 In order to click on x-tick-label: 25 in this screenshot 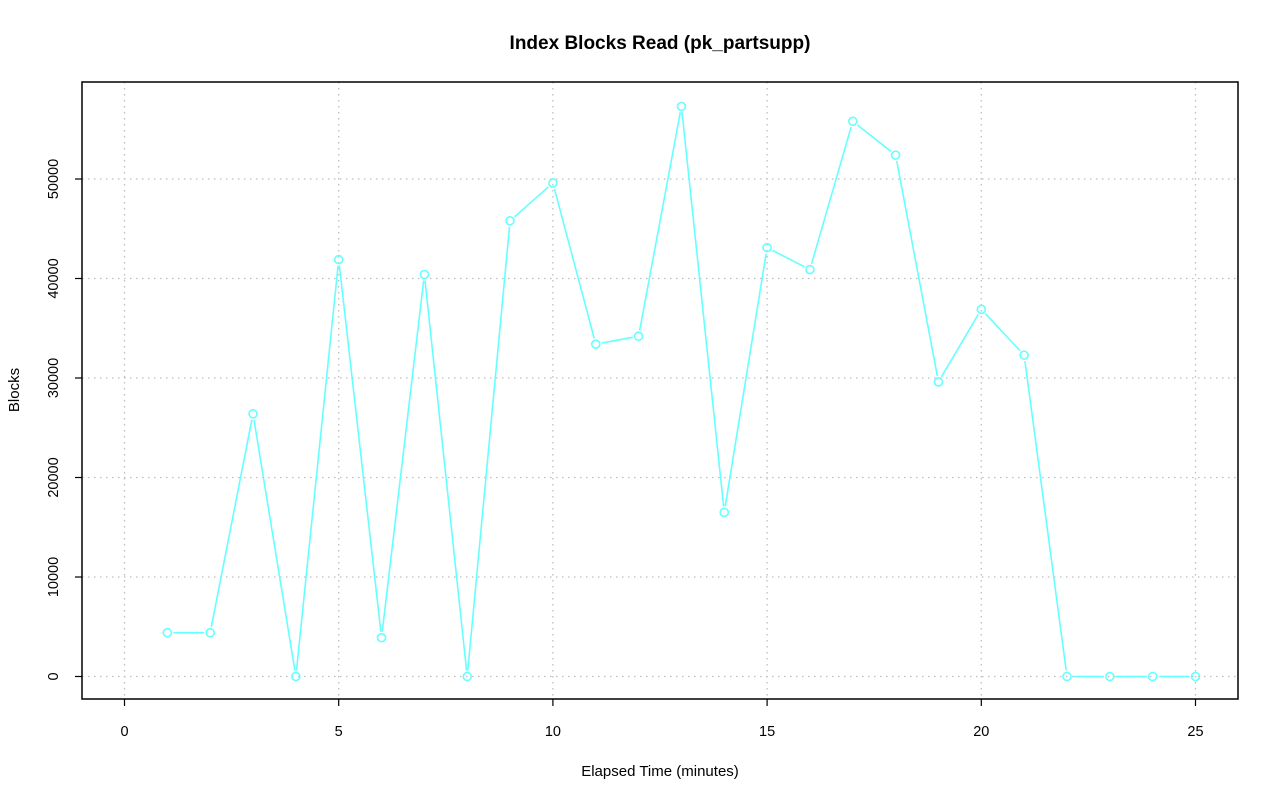, I will do `click(1195, 732)`.